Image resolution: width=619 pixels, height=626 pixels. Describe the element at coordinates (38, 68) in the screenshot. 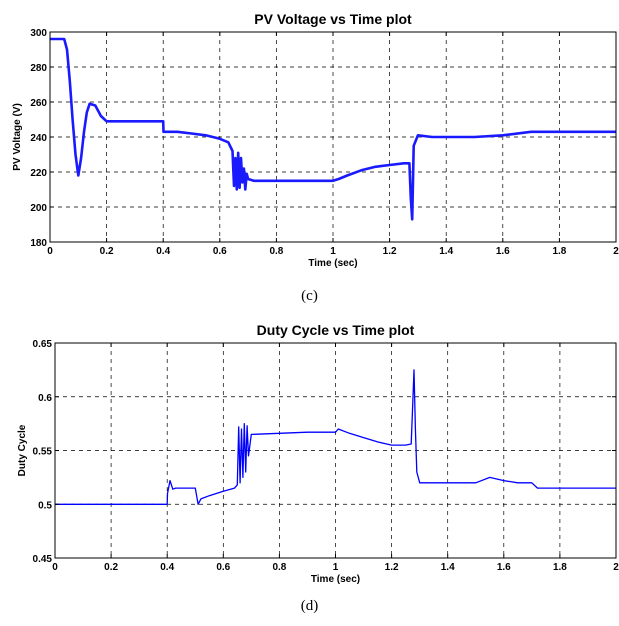

I see `y-tick-label: 280` at that location.